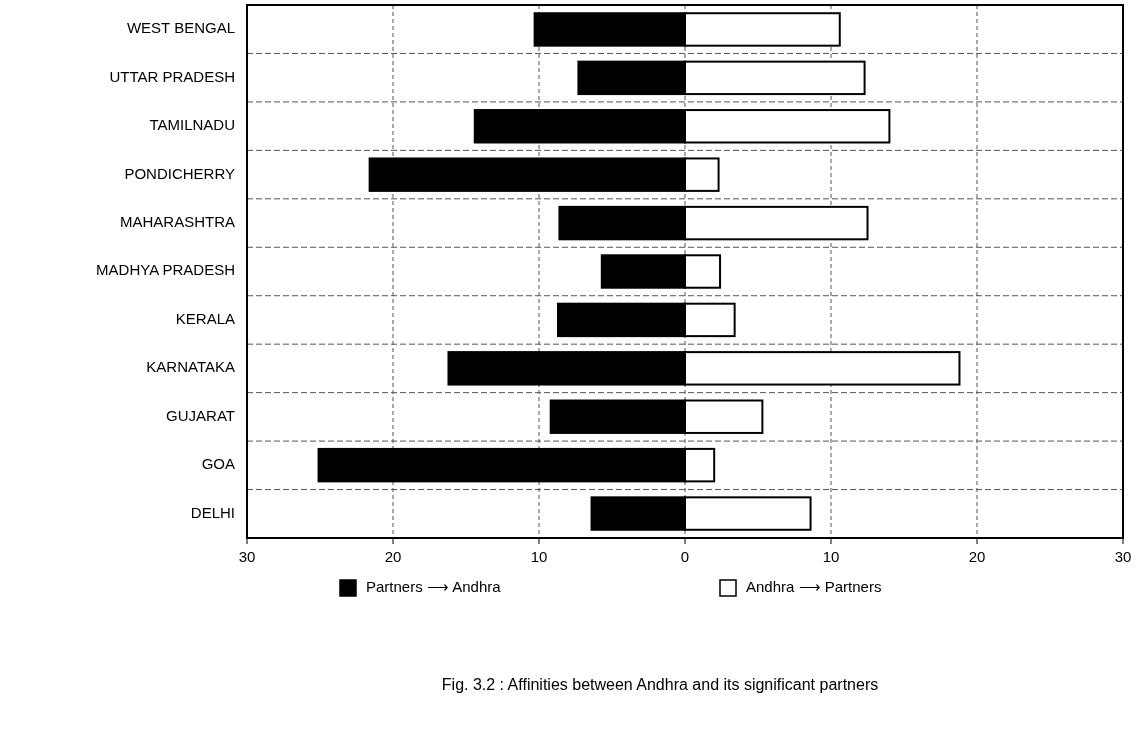 Image resolution: width=1139 pixels, height=742 pixels. Describe the element at coordinates (205, 318) in the screenshot. I see `y-tick-label: KERALA` at that location.